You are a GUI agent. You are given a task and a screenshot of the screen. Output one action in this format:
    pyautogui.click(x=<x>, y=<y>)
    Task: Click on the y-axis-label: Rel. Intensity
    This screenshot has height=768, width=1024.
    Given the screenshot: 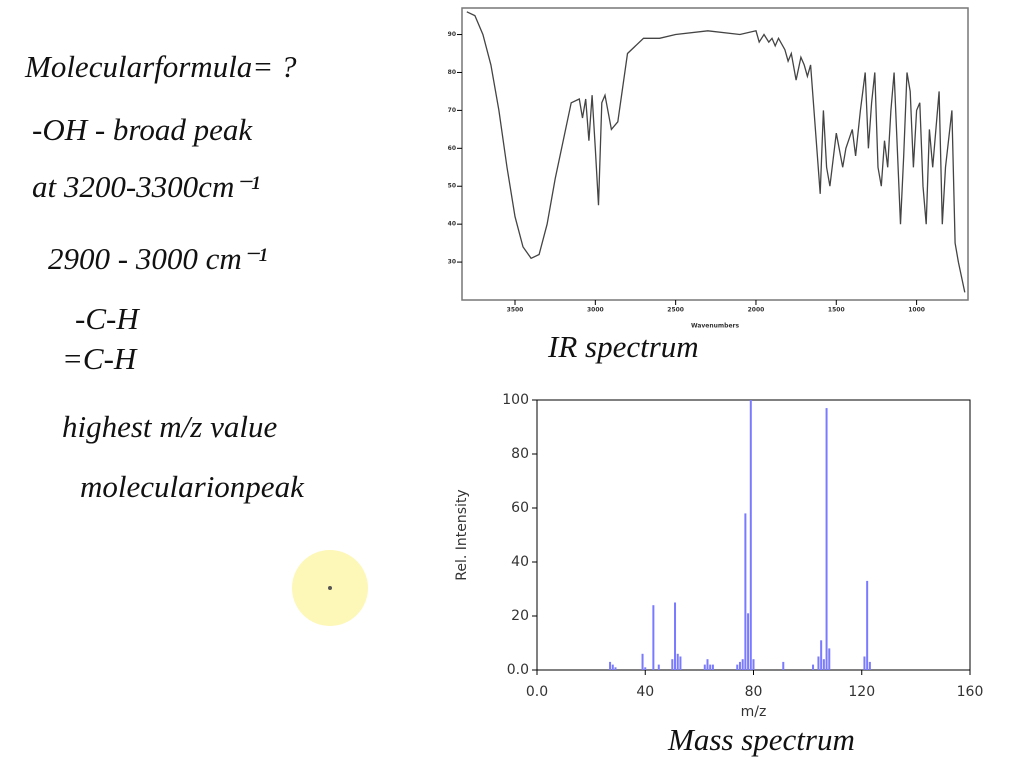 What is the action you would take?
    pyautogui.click(x=462, y=534)
    